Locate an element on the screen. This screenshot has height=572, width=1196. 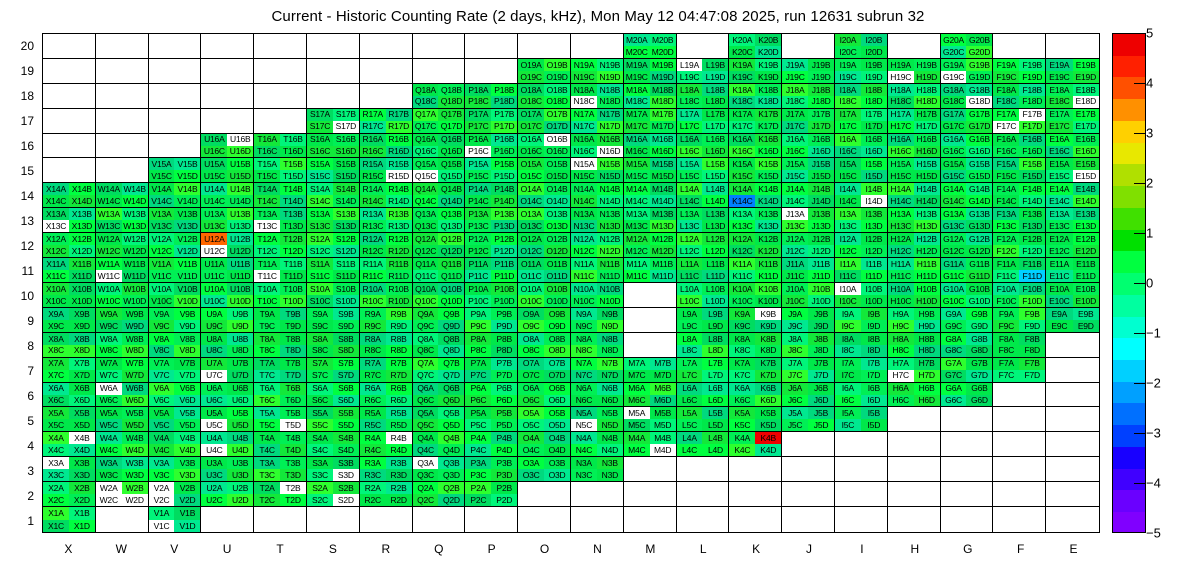
detector-pad-O4A: O4A is located at coordinates (531, 438).